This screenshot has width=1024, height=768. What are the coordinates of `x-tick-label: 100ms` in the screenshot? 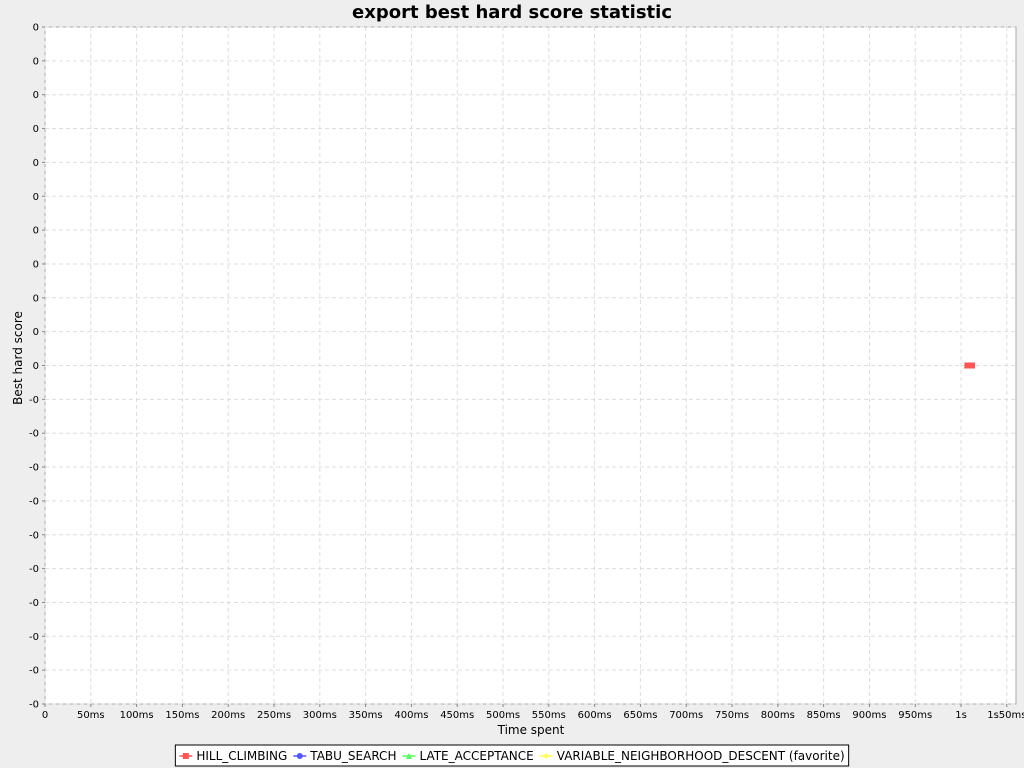 It's located at (137, 715).